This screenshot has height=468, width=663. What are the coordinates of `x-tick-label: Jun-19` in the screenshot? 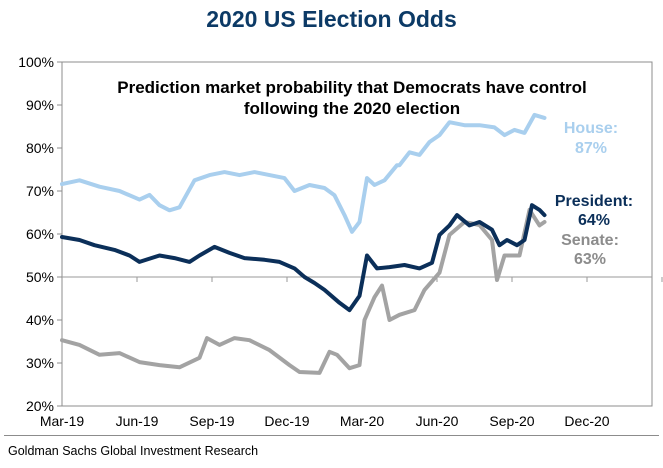 It's located at (137, 421).